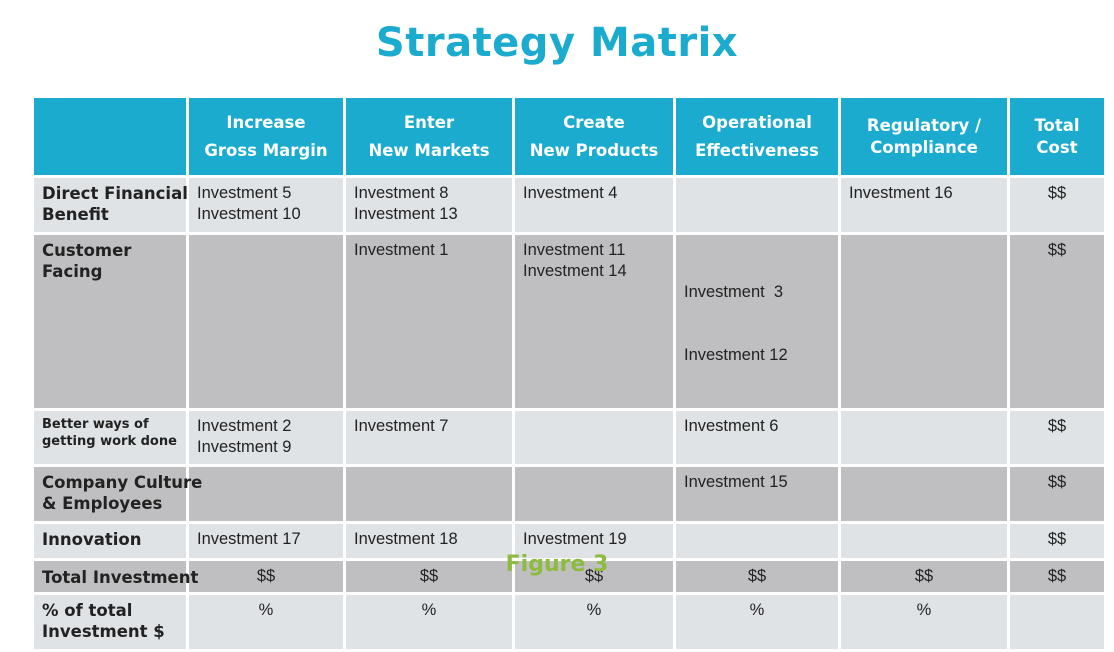  What do you see at coordinates (924, 147) in the screenshot?
I see `header-line: Compliance` at bounding box center [924, 147].